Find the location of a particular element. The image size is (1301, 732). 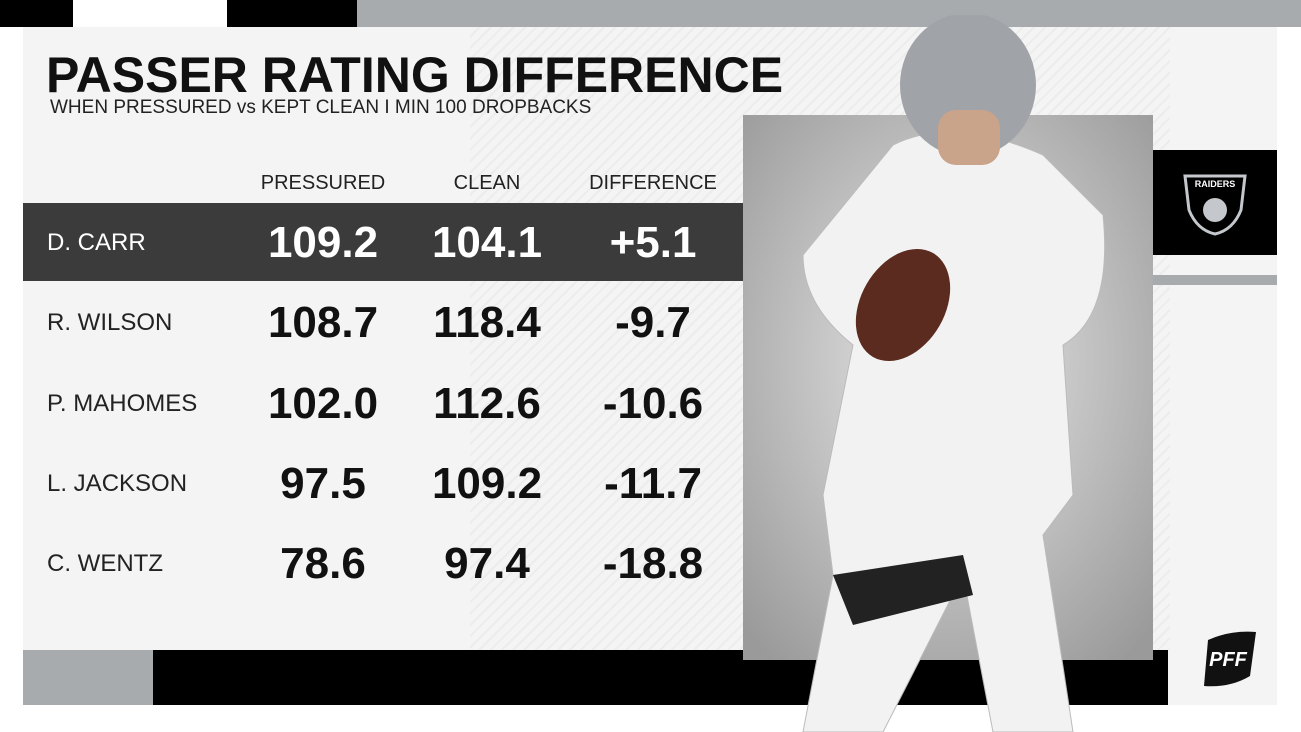

rating-value: -9.7 is located at coordinates (653, 323).